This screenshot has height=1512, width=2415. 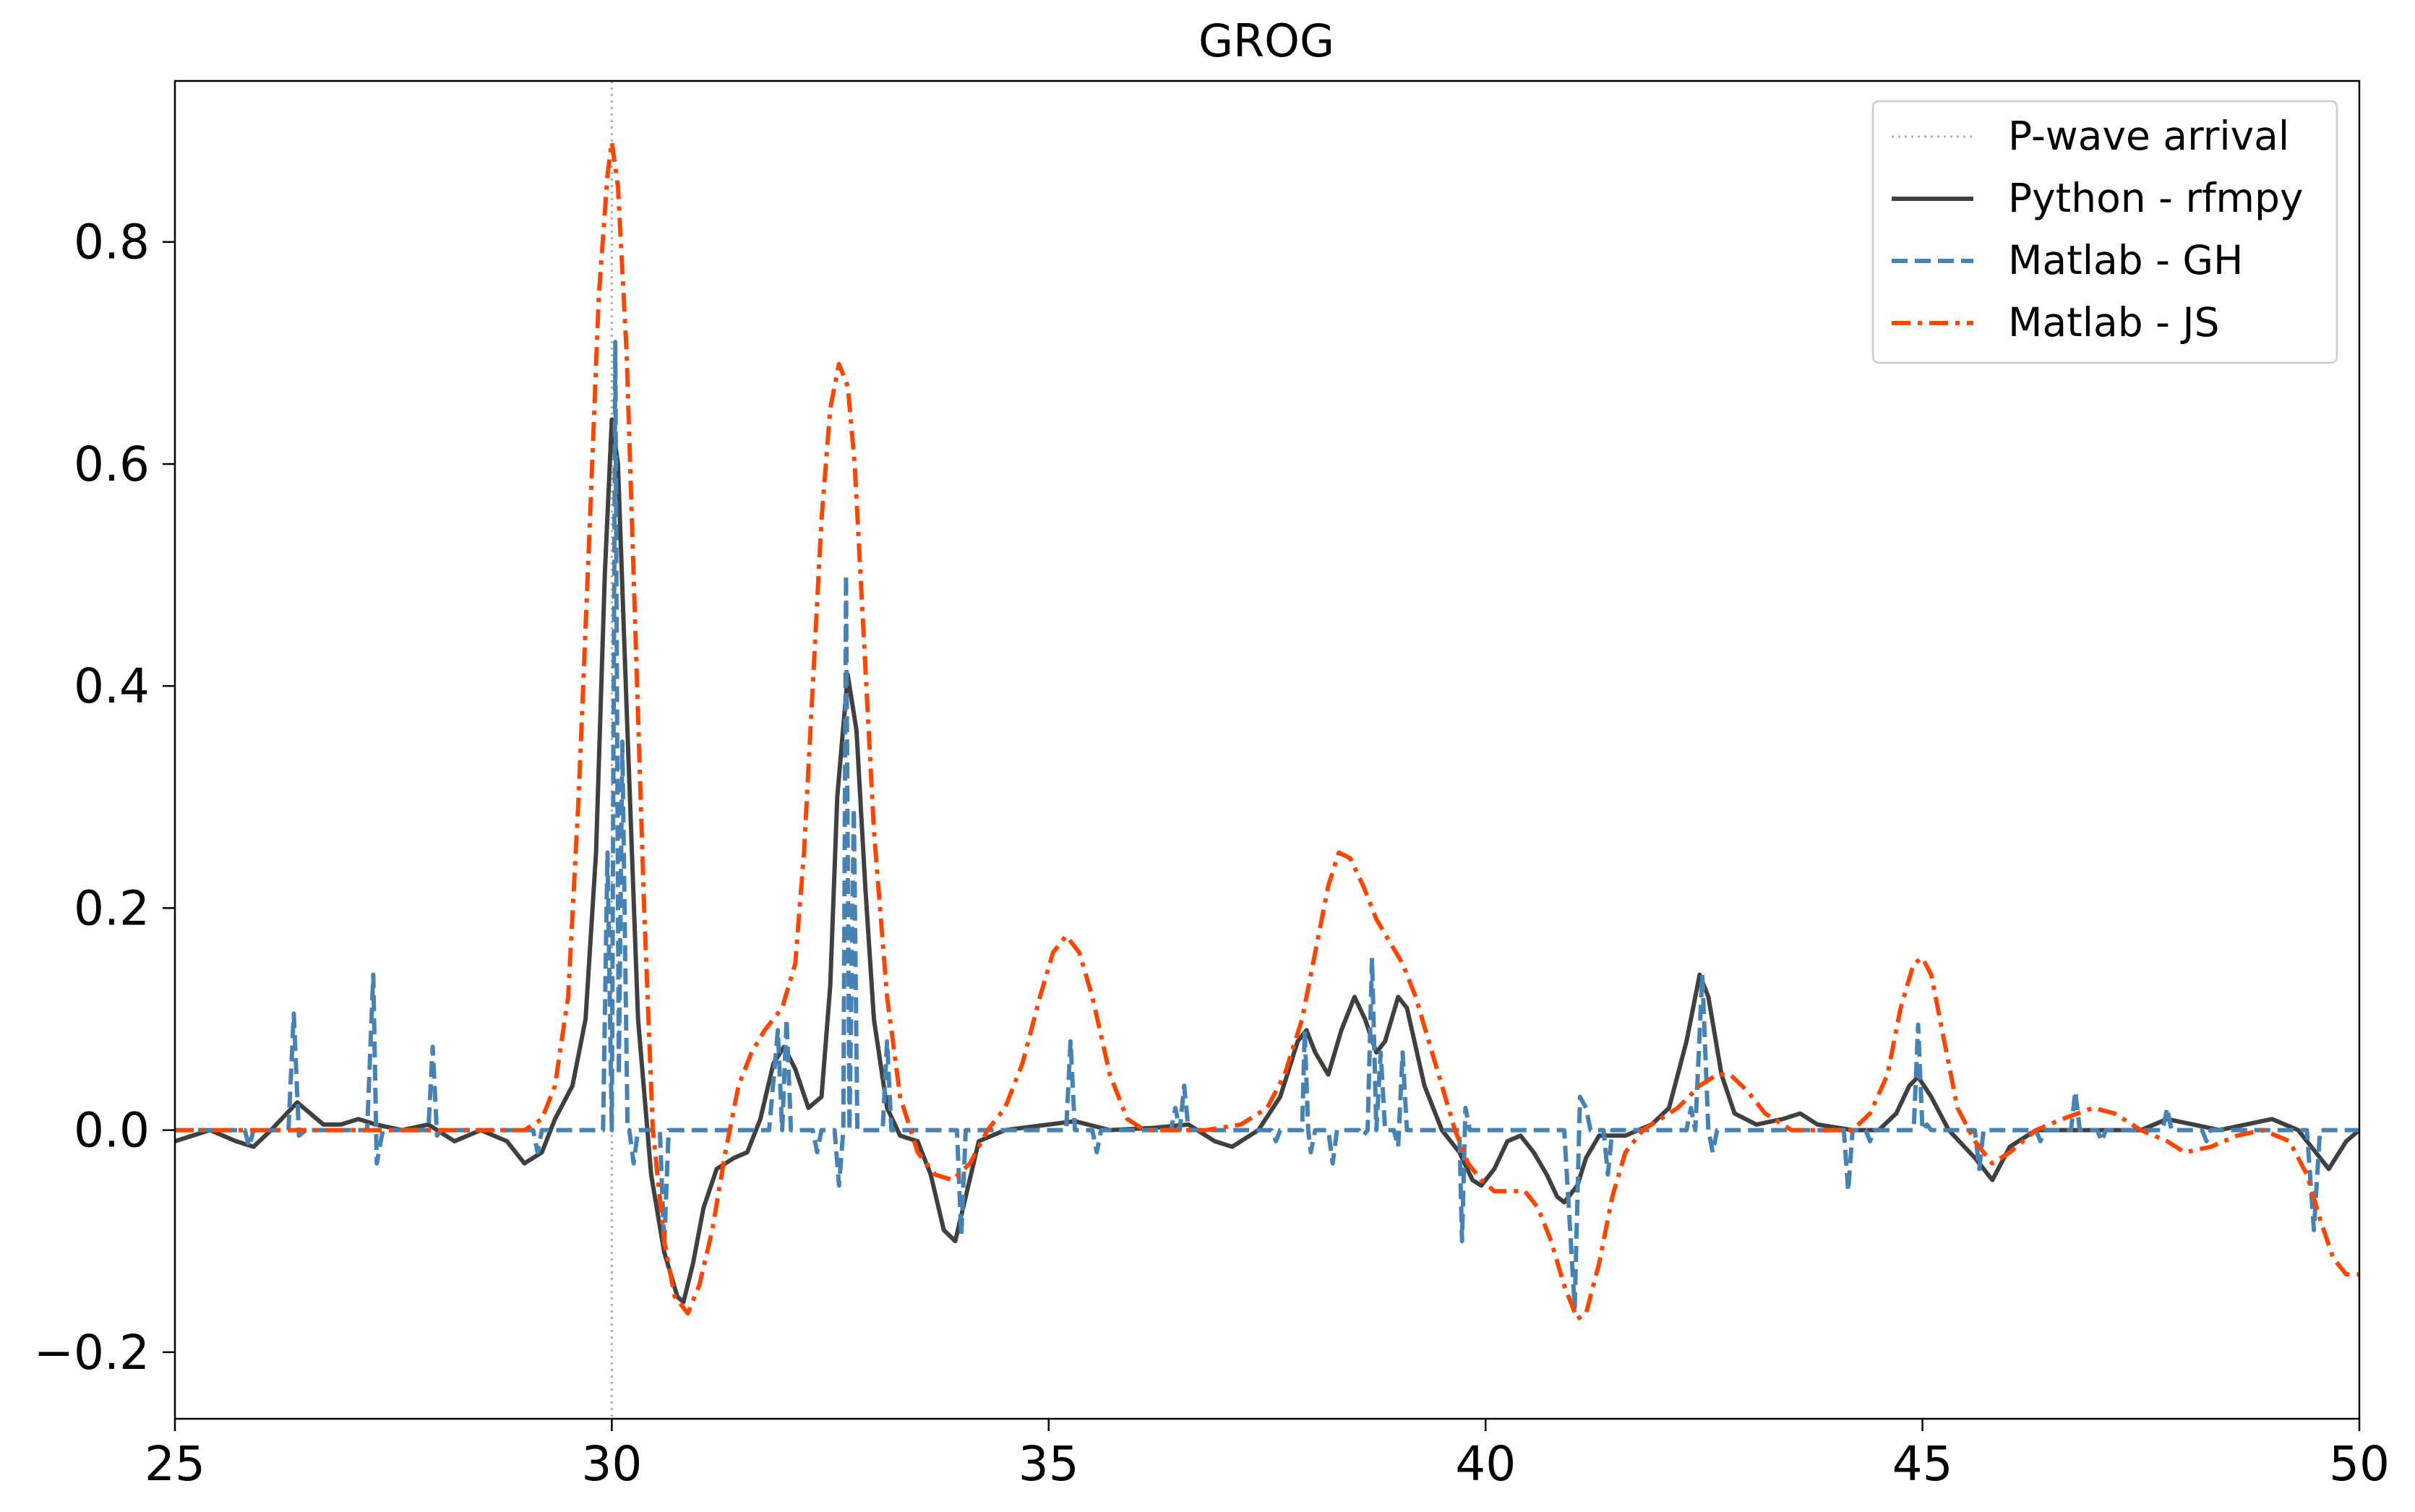 I want to click on y-tick-label: 0.2, so click(x=112, y=908).